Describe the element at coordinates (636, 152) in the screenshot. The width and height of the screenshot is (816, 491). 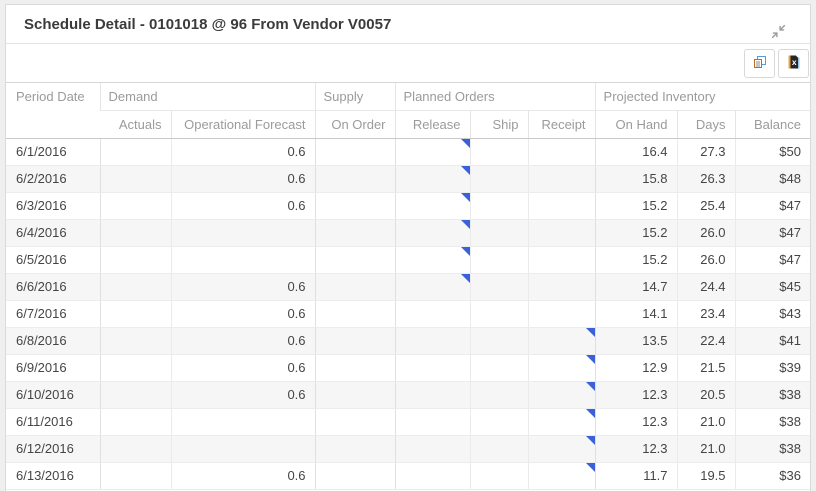
I see `cell-on-hand: 16.4` at that location.